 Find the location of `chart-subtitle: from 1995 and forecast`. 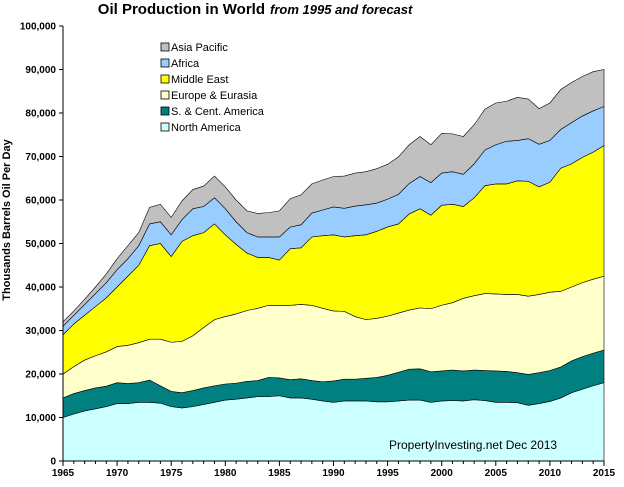

chart-subtitle: from 1995 and forecast is located at coordinates (341, 9).